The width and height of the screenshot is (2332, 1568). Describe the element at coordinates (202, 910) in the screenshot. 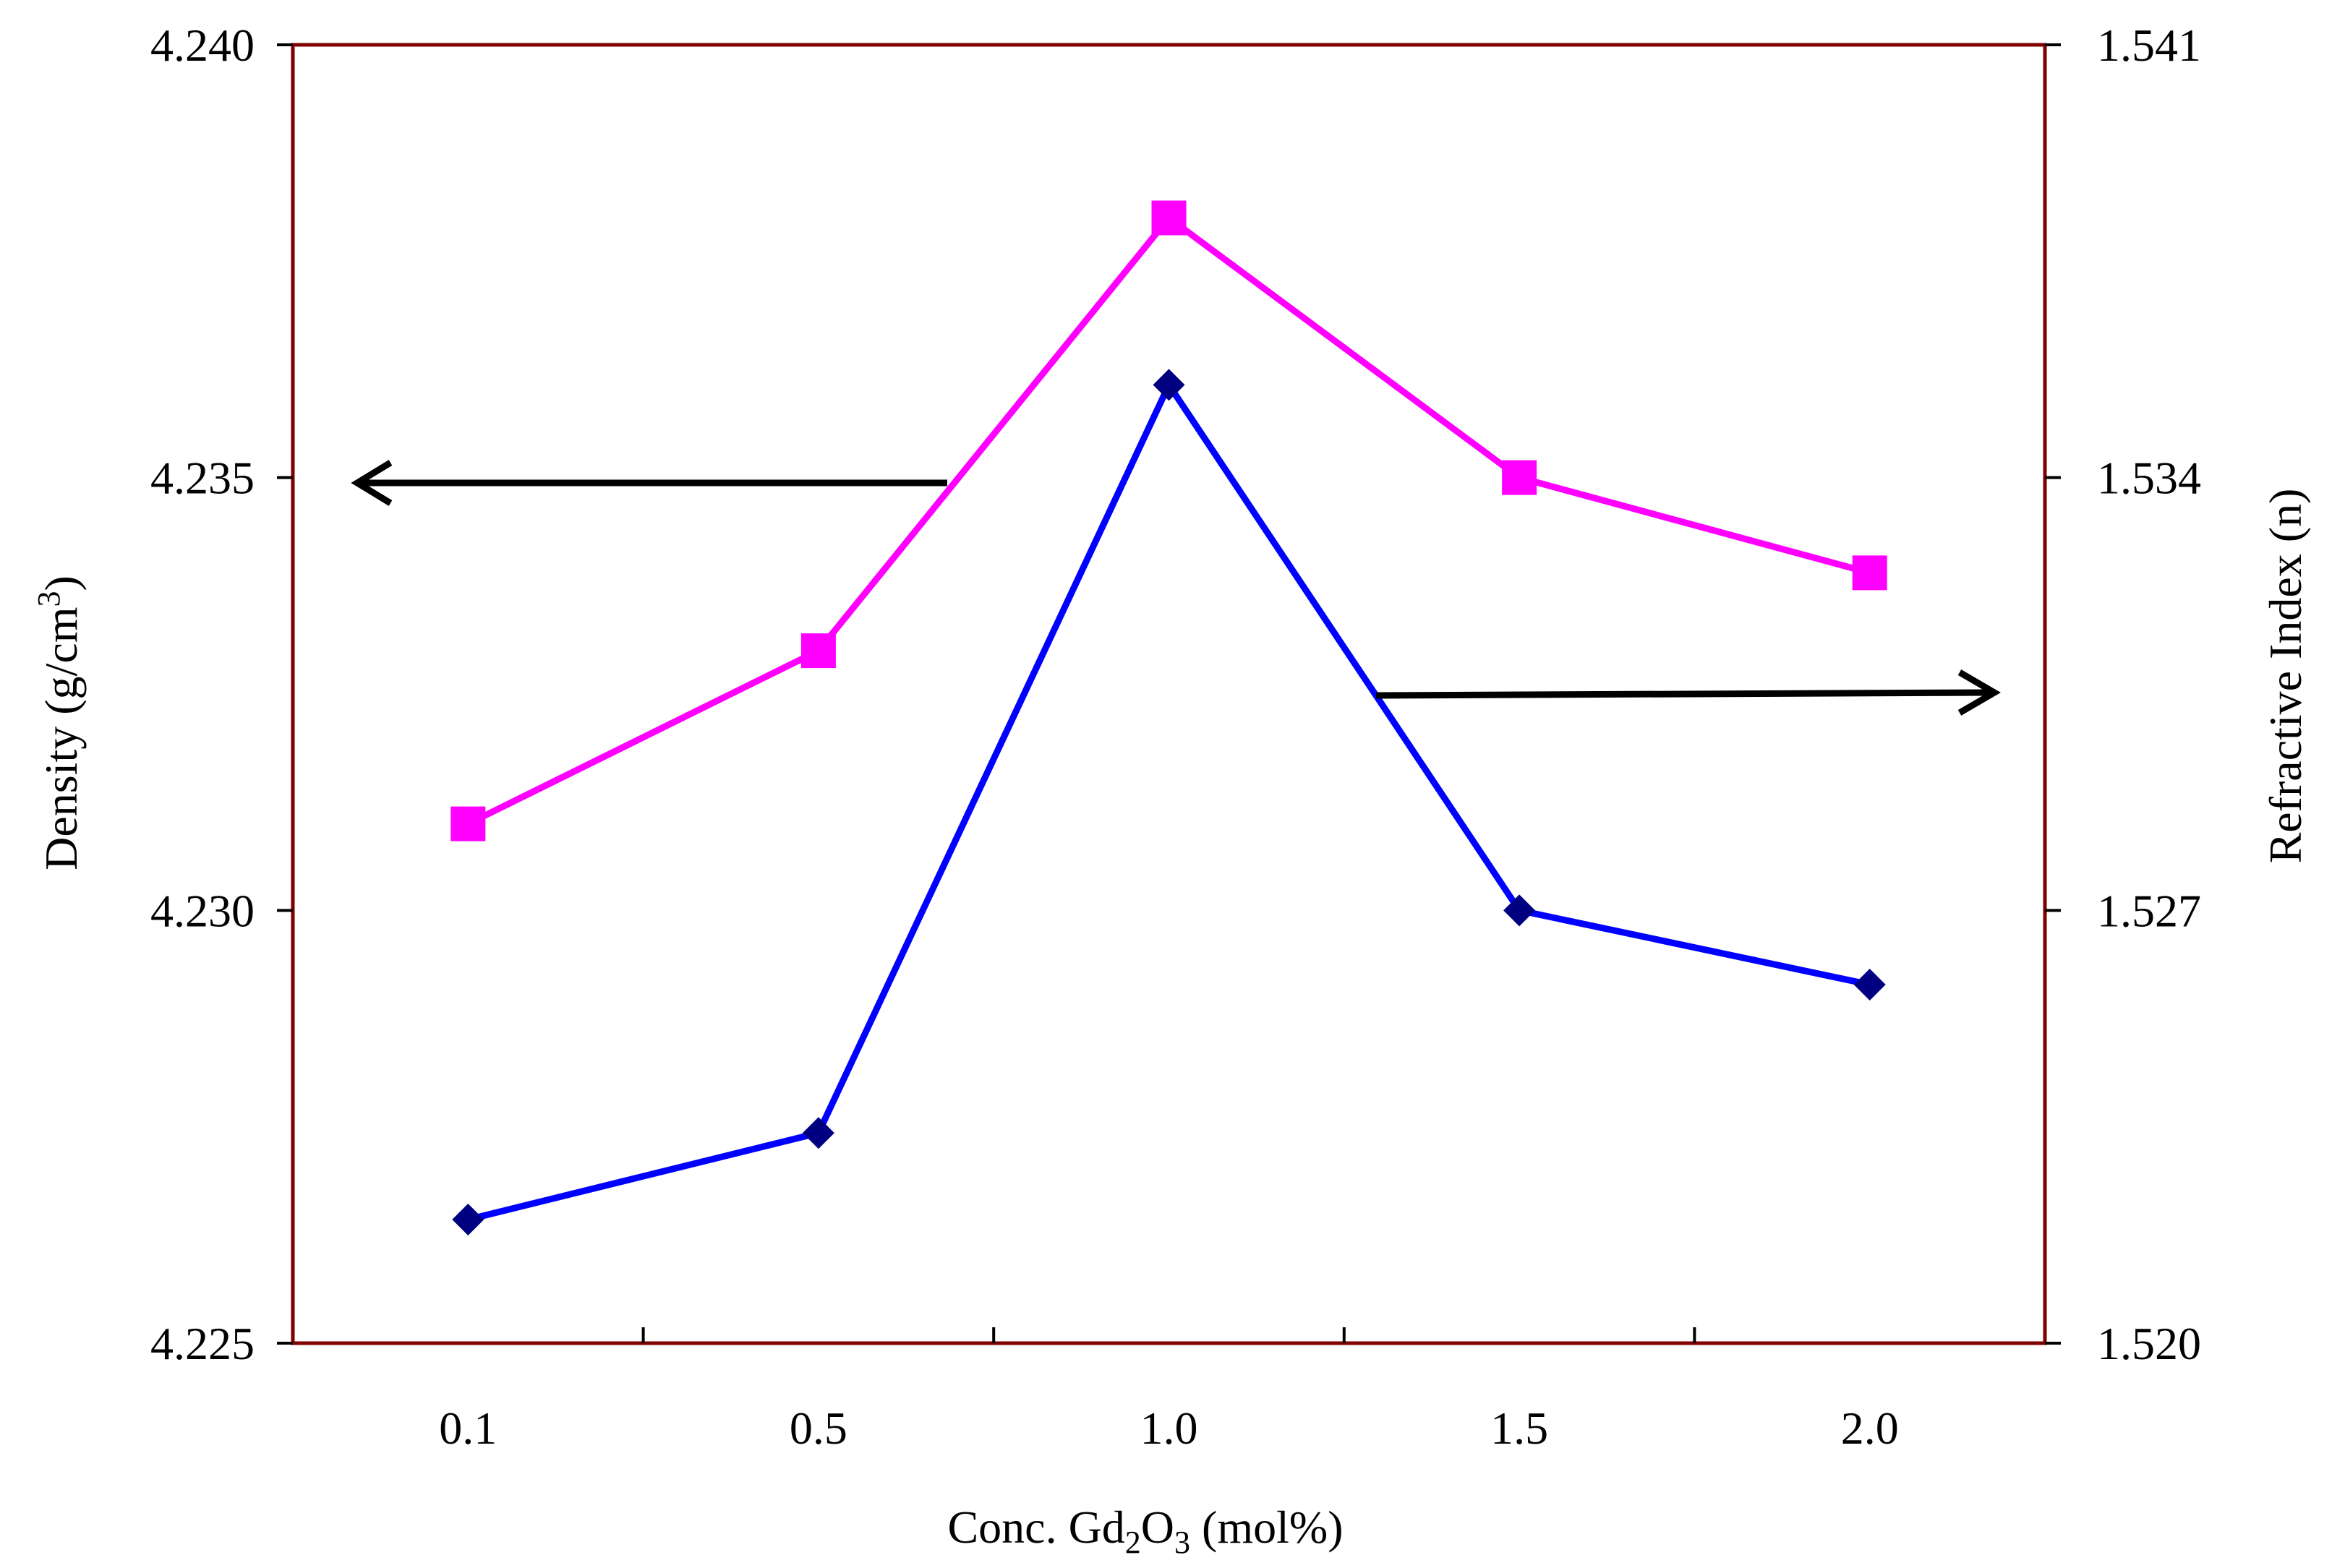

I see `y-left-tick-label: 4.230` at that location.